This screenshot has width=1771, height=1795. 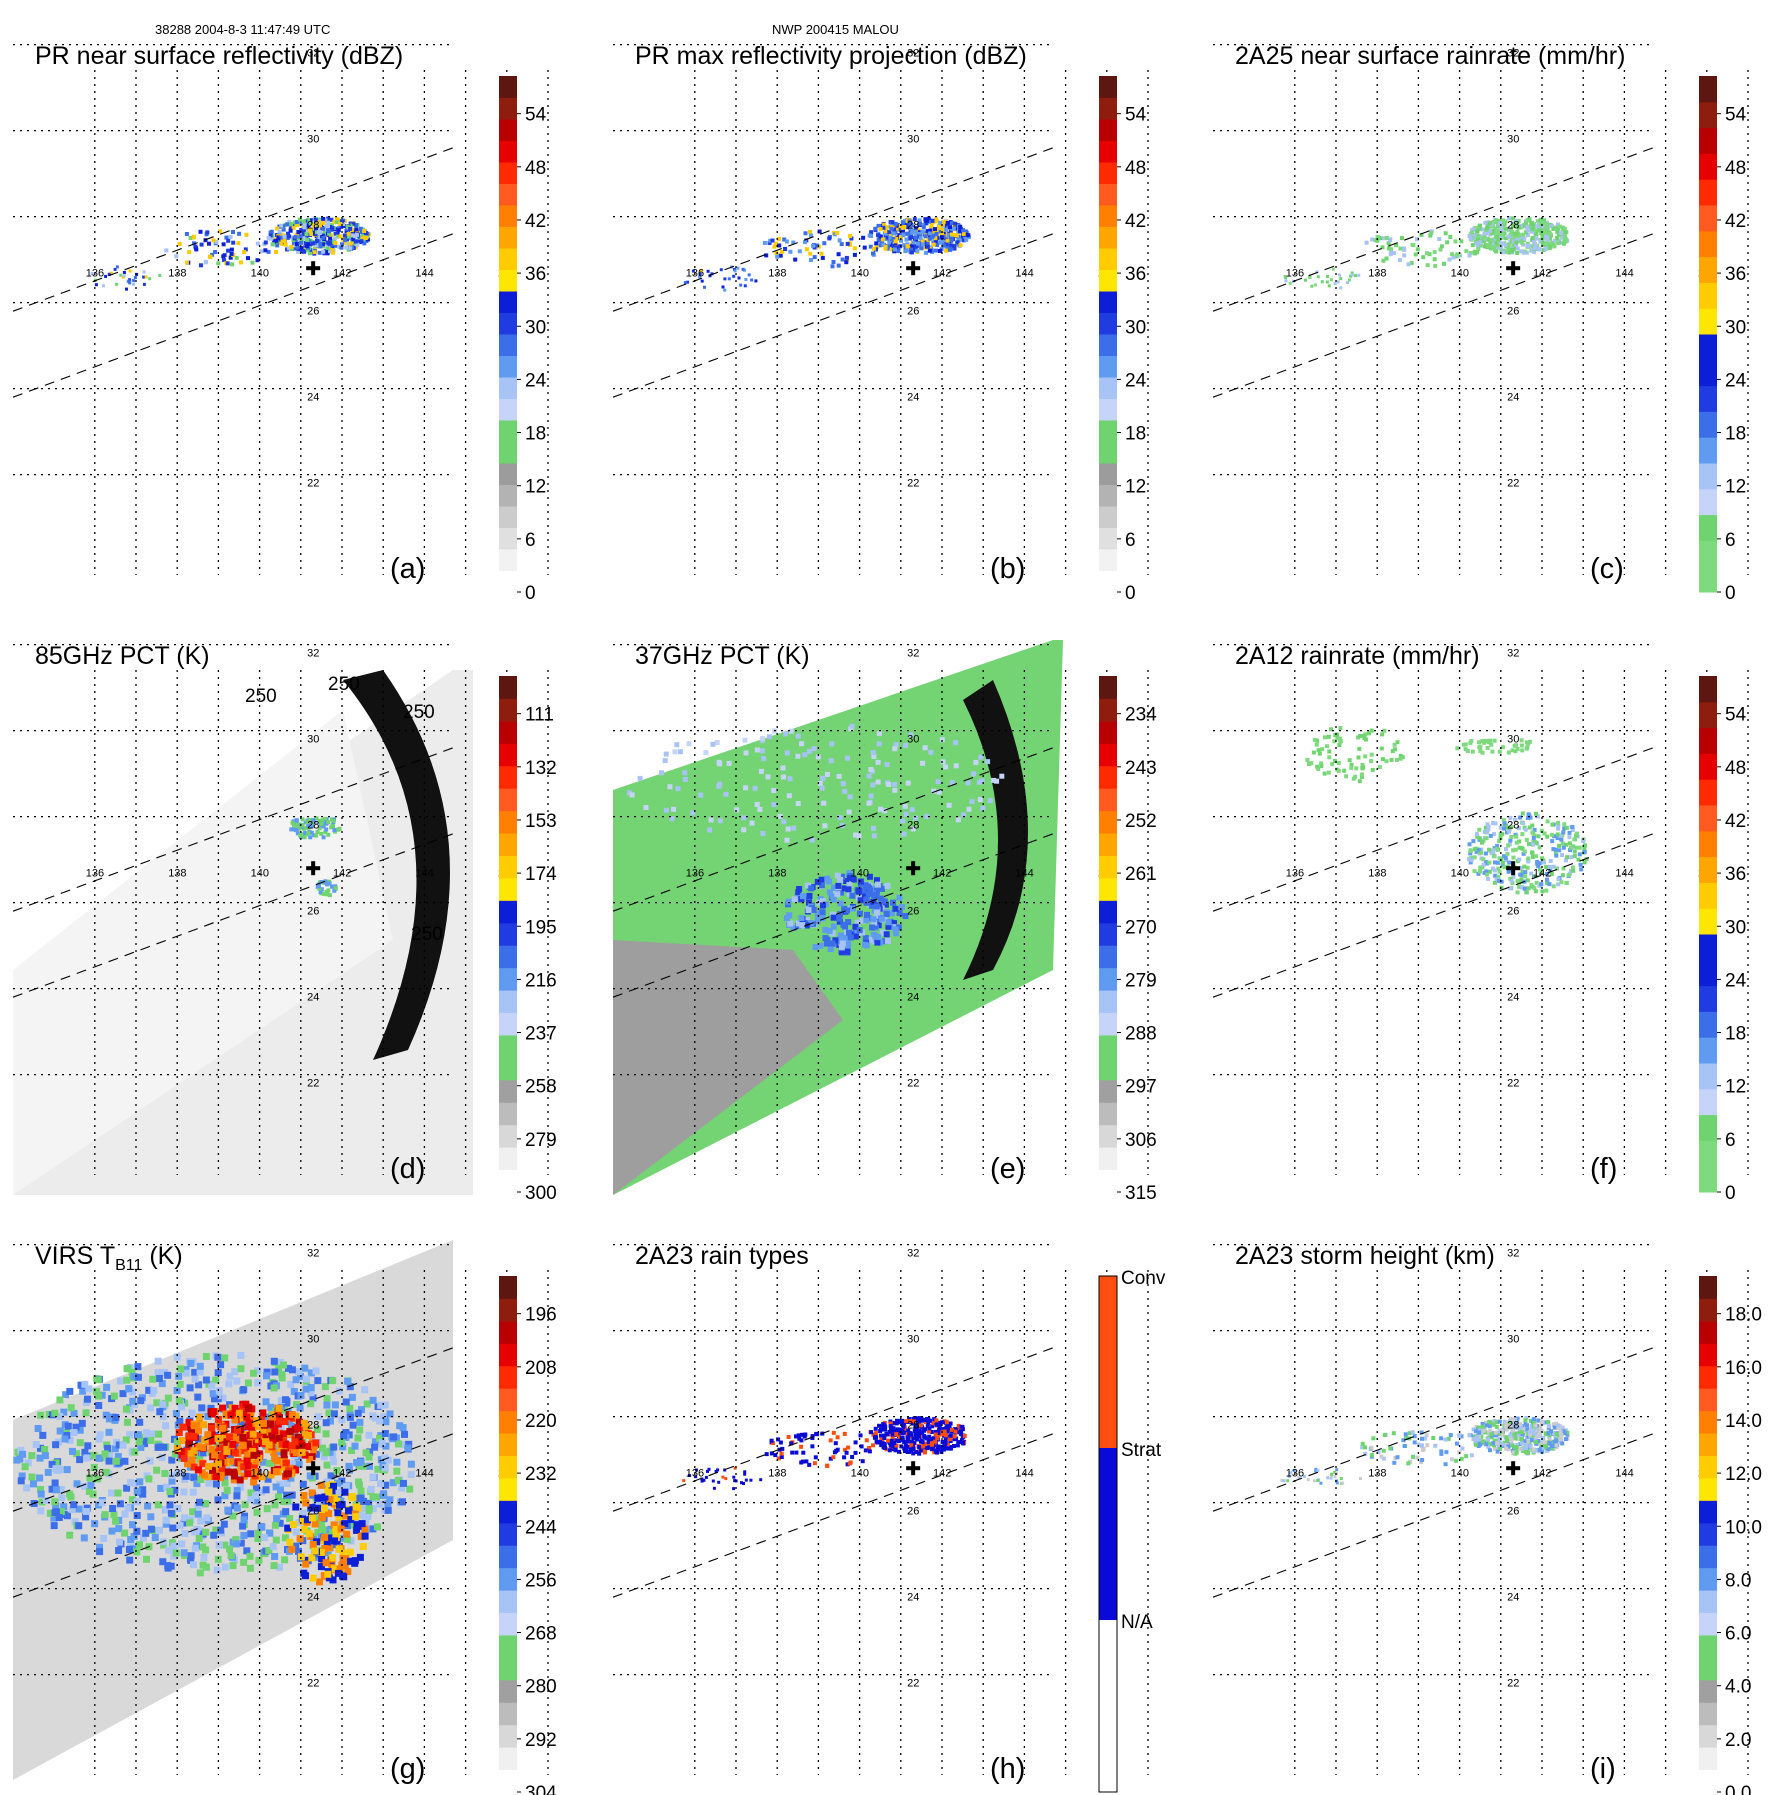 What do you see at coordinates (1743, 1527) in the screenshot?
I see `colorbar-tick: 10.0` at bounding box center [1743, 1527].